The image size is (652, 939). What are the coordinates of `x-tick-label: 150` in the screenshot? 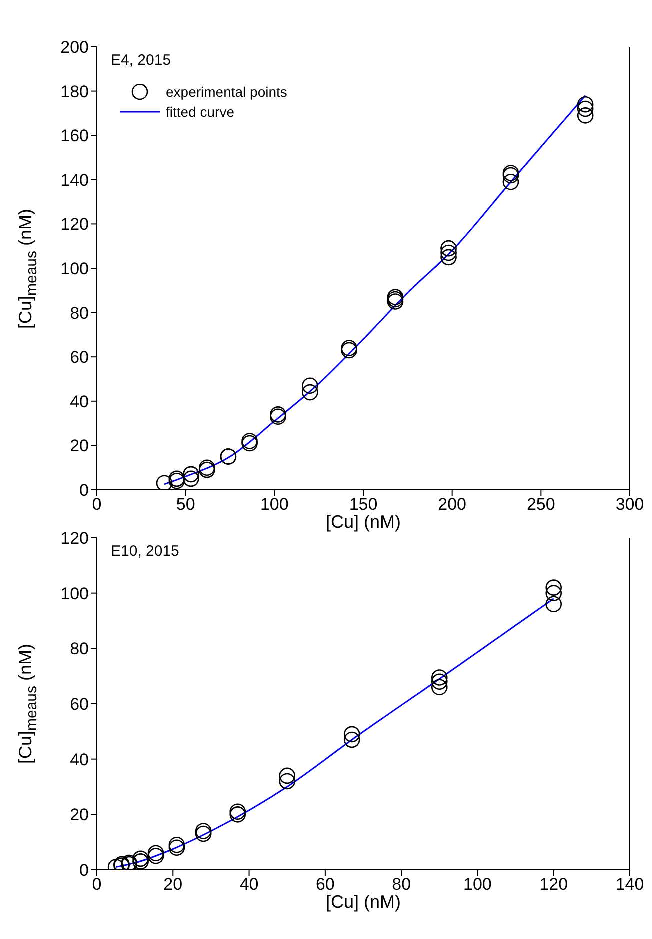 It's located at (363, 504).